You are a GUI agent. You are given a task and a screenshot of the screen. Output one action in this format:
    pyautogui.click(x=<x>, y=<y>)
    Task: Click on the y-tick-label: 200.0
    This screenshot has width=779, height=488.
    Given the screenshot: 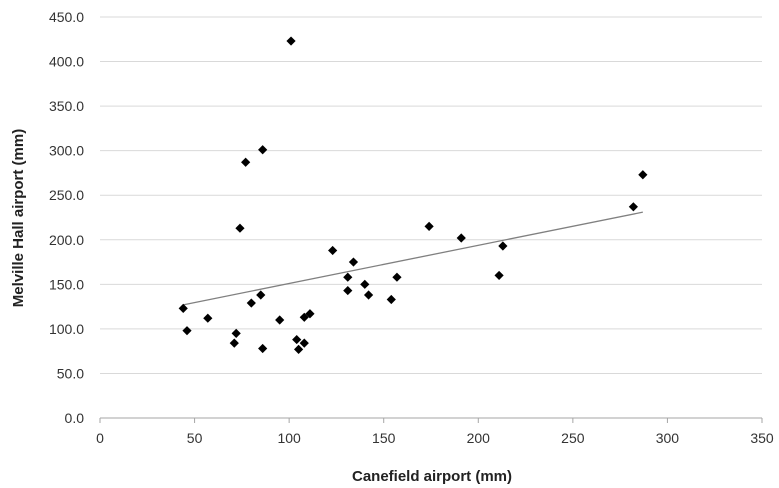 What is the action you would take?
    pyautogui.click(x=66, y=240)
    